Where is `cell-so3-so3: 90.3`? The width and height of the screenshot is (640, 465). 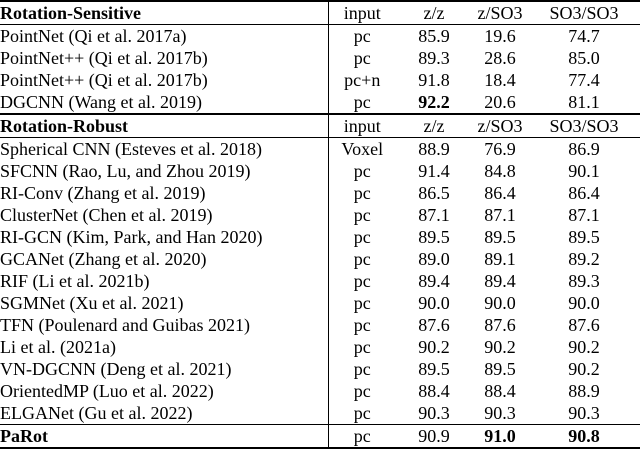 cell-so3-so3: 90.3 is located at coordinates (584, 413).